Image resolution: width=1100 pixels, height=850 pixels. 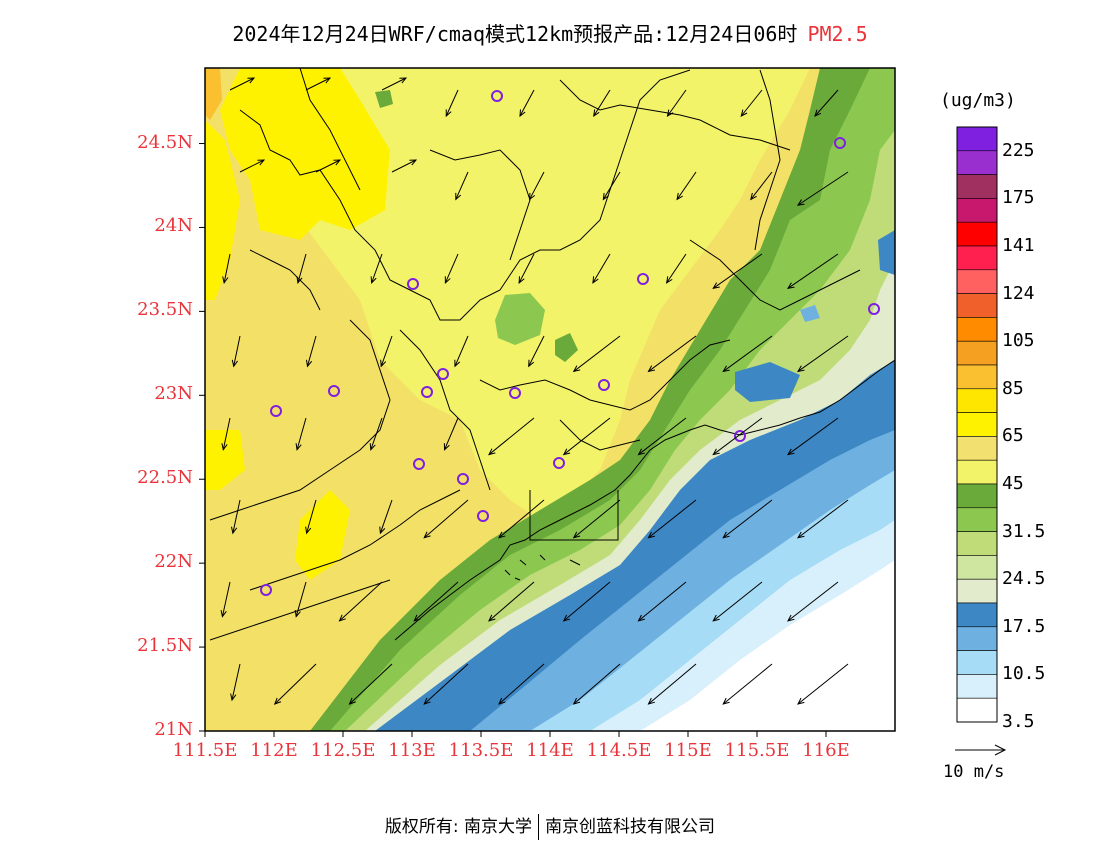 What do you see at coordinates (412, 750) in the screenshot?
I see `lon-label: 113E` at bounding box center [412, 750].